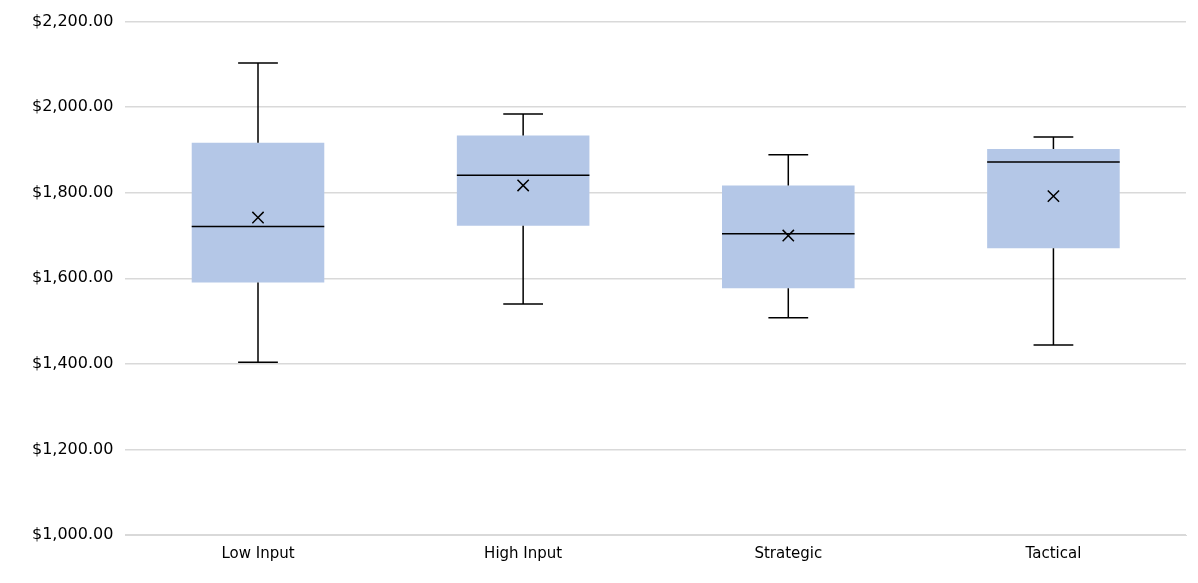 The image size is (1198, 583). Describe the element at coordinates (788, 552) in the screenshot. I see `x-tick-label: Strategic` at that location.